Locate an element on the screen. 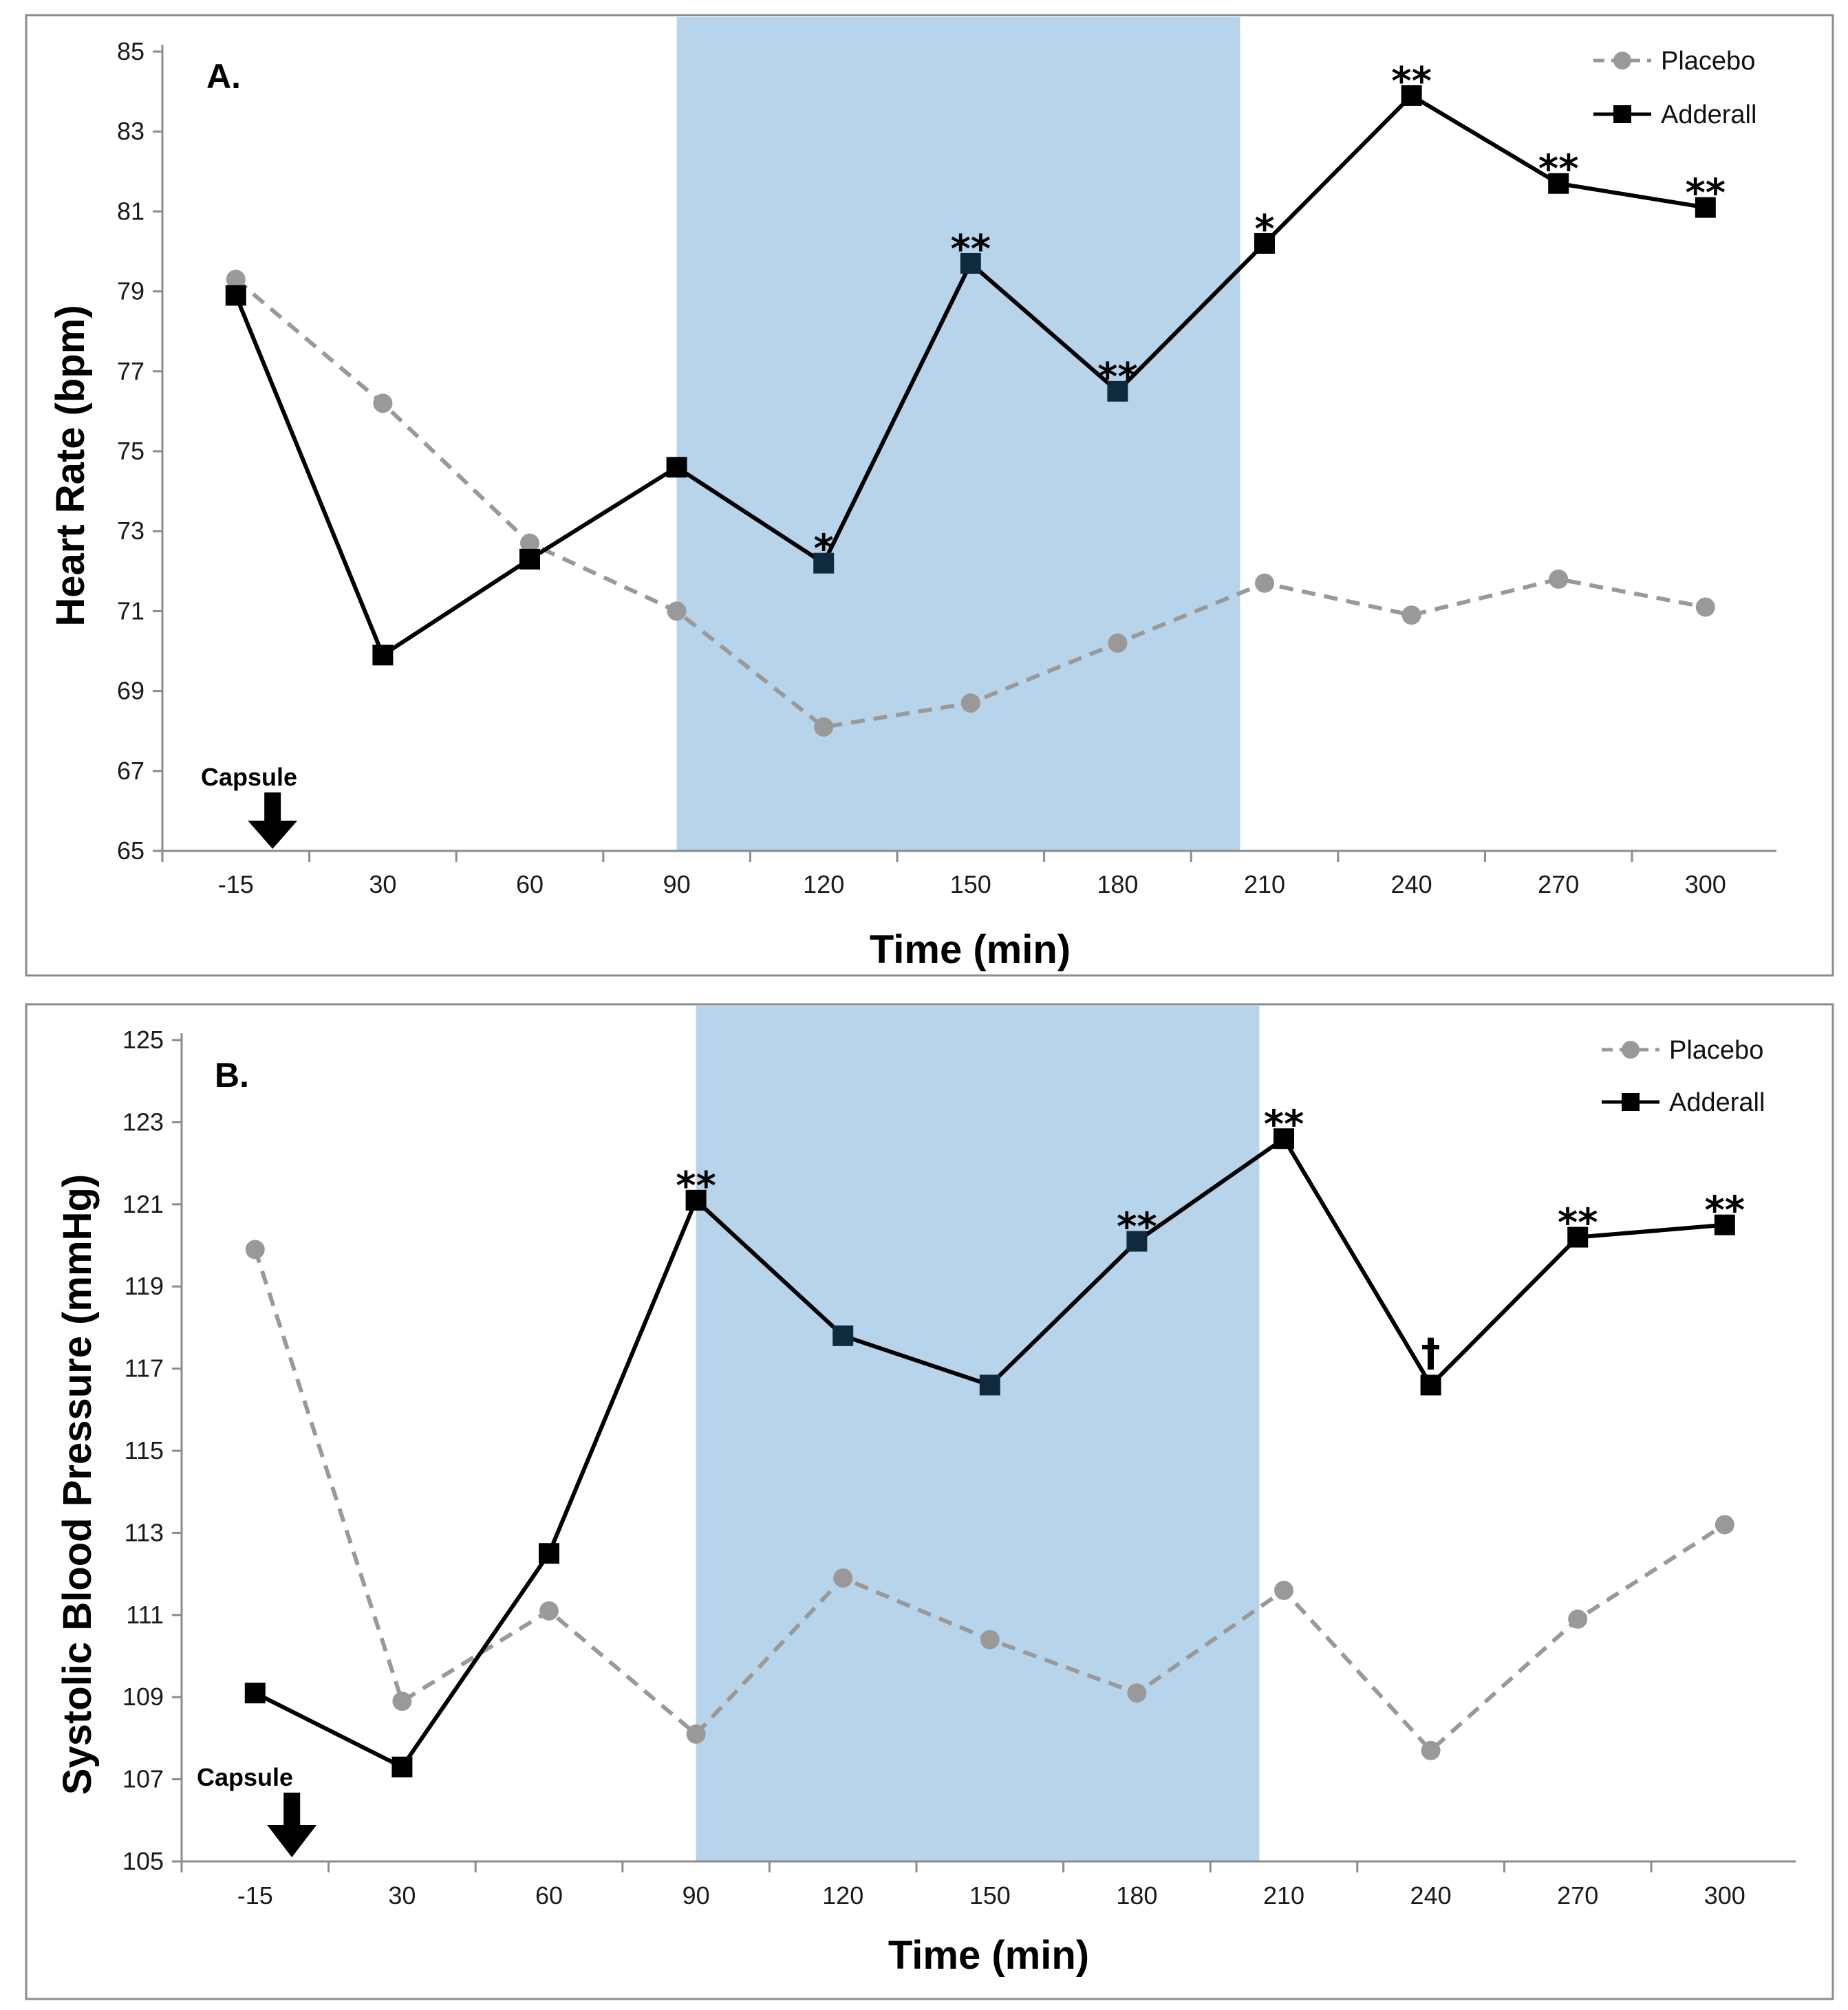 The width and height of the screenshot is (1848, 2010). y-tick-label: 77 is located at coordinates (130, 371).